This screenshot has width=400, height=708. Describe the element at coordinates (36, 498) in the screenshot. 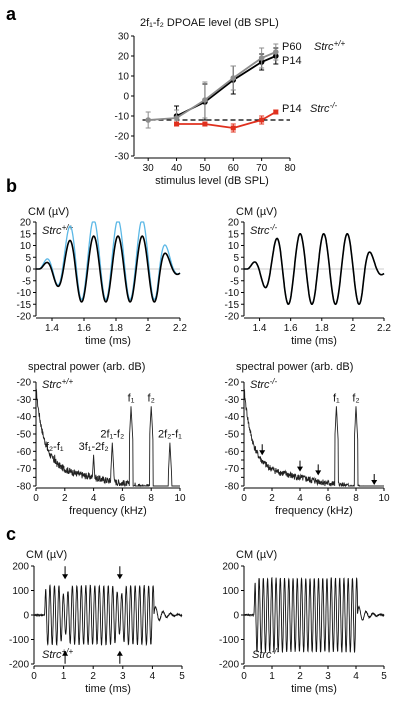

I see `x-tick-label: 0` at that location.